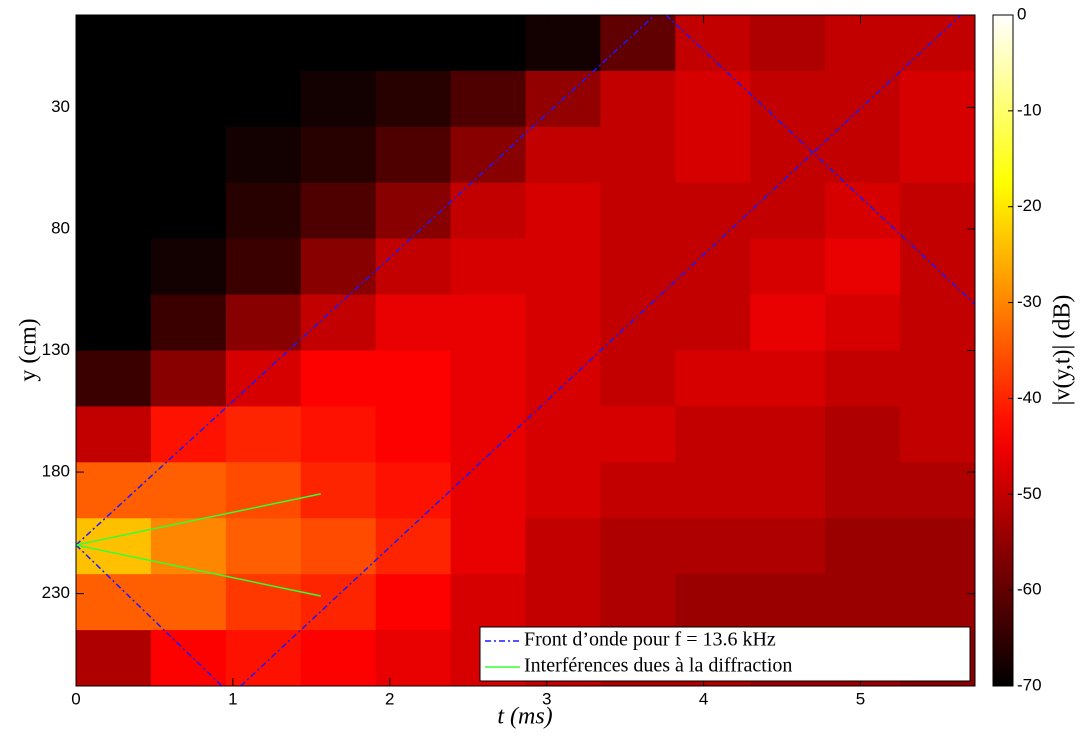  I want to click on x-axis-label: t (ms), so click(524, 717).